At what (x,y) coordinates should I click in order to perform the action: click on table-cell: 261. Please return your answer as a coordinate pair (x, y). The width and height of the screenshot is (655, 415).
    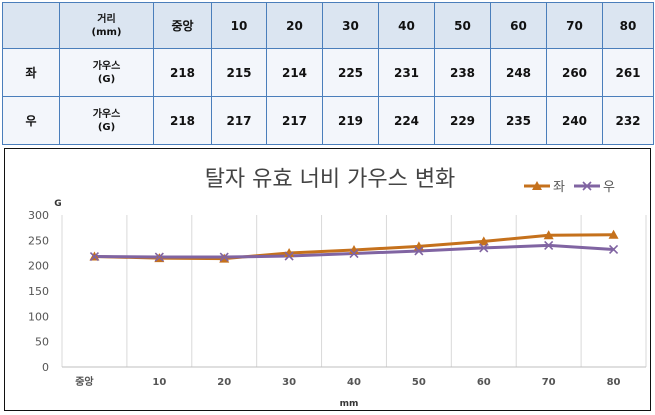
    Looking at the image, I should click on (628, 72).